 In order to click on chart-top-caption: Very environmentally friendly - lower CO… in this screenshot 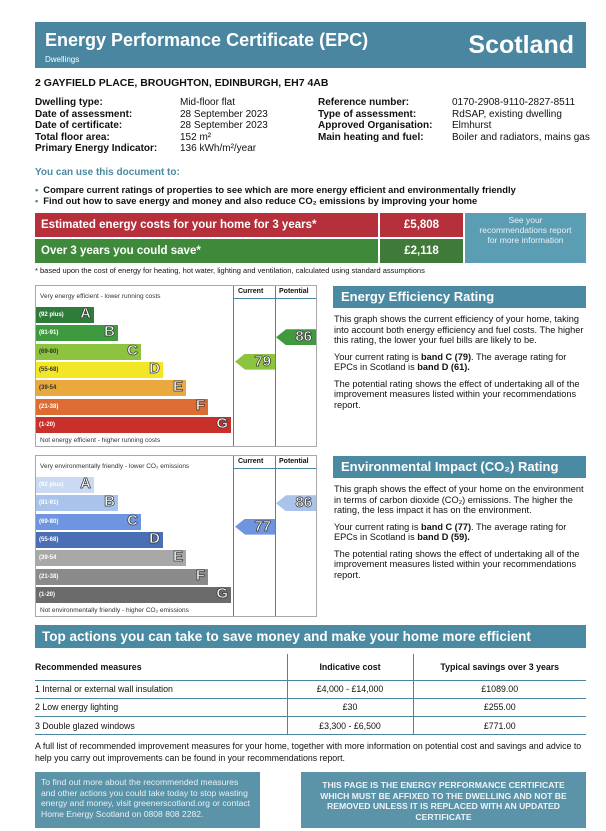, I will do `click(115, 466)`.